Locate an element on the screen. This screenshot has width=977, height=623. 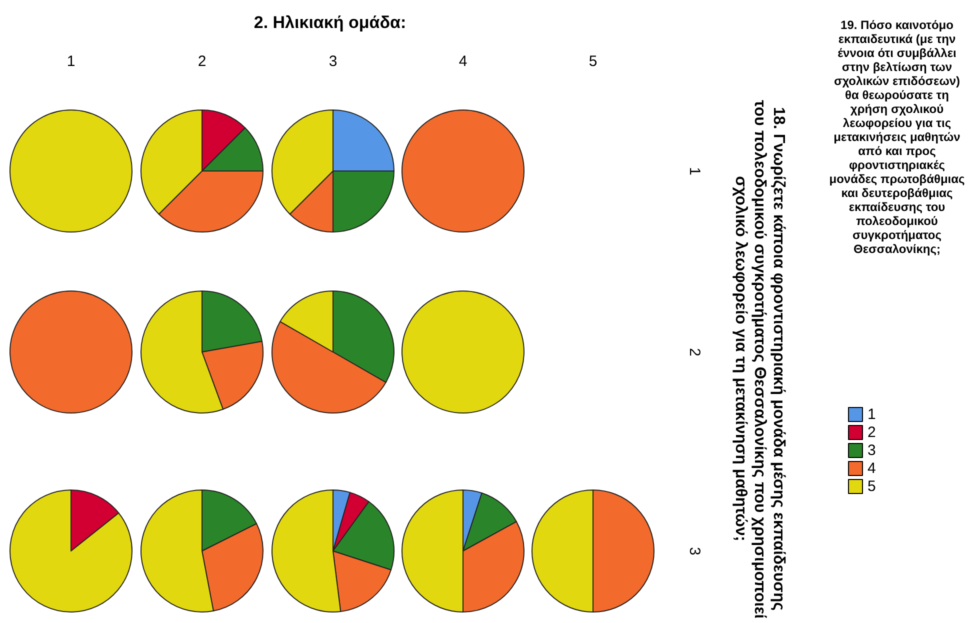
text: 5 is located at coordinates (593, 61).